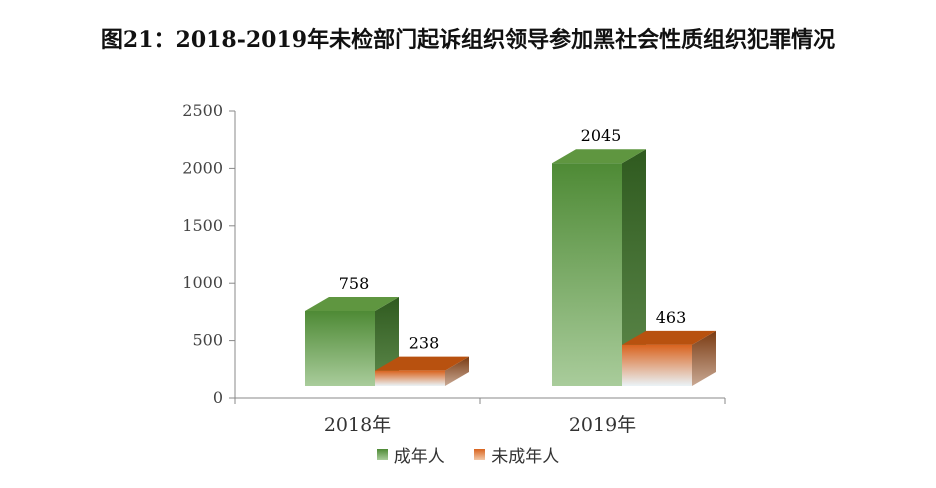 This screenshot has width=936, height=488. What do you see at coordinates (382, 454) in the screenshot?
I see `legend-swatch-adult` at bounding box center [382, 454].